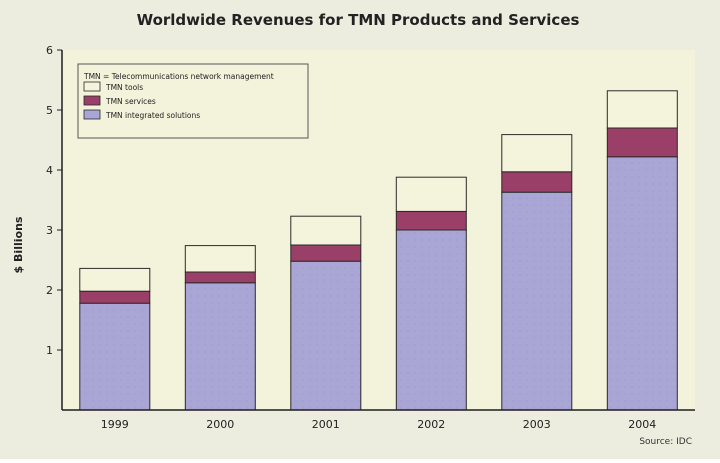  Describe the element at coordinates (49, 350) in the screenshot. I see `y-tick-label-1: 1` at that location.